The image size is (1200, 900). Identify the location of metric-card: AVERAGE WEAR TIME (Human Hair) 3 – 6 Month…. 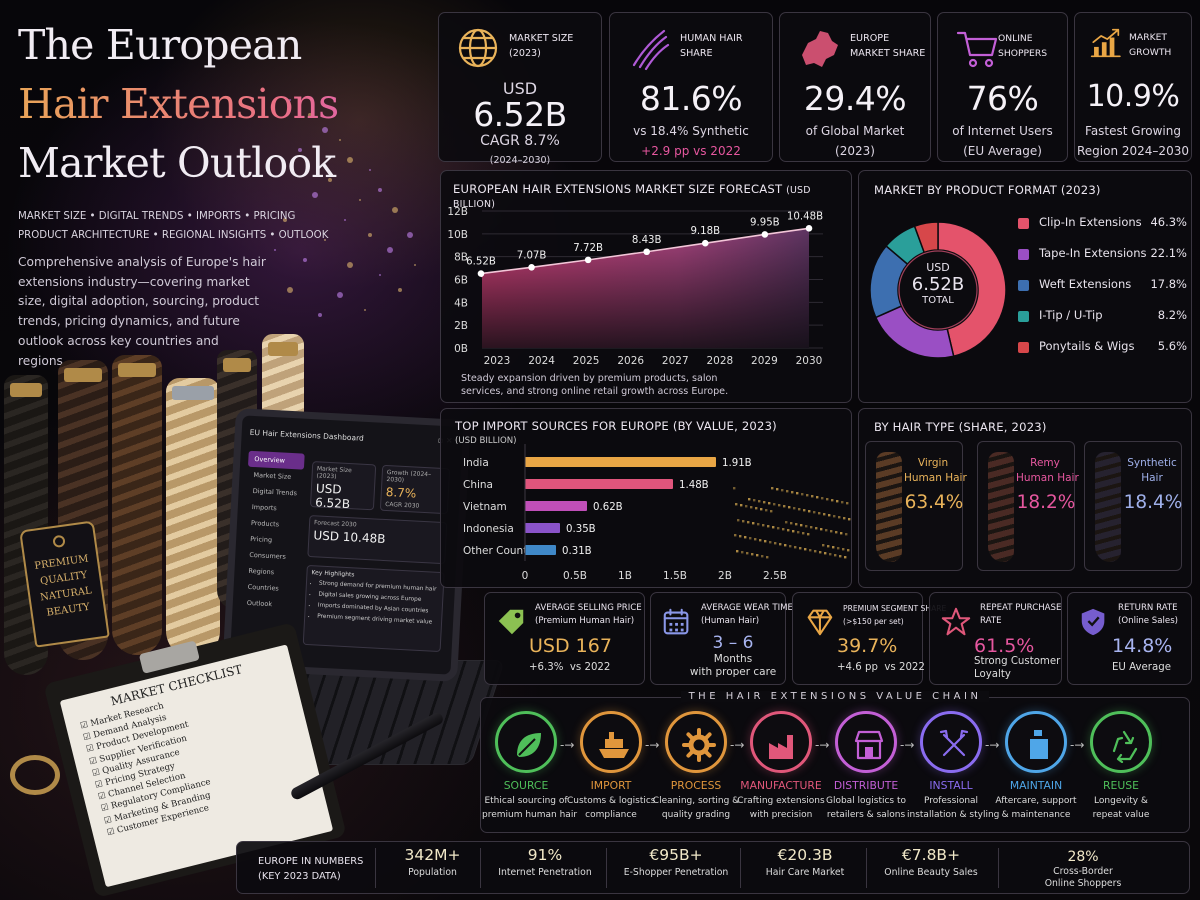
(721, 638).